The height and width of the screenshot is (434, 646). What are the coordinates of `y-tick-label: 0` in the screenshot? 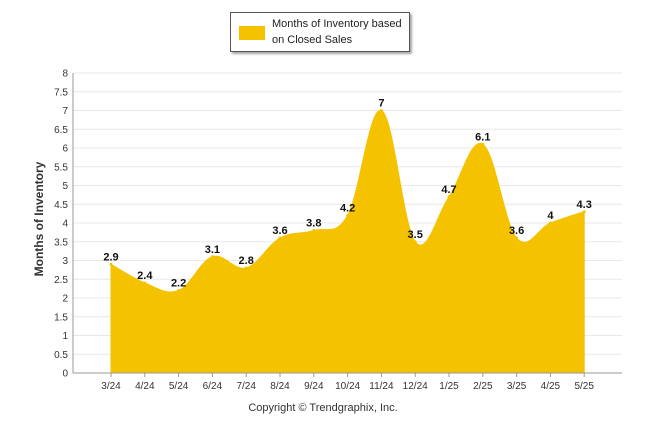 It's located at (65, 374).